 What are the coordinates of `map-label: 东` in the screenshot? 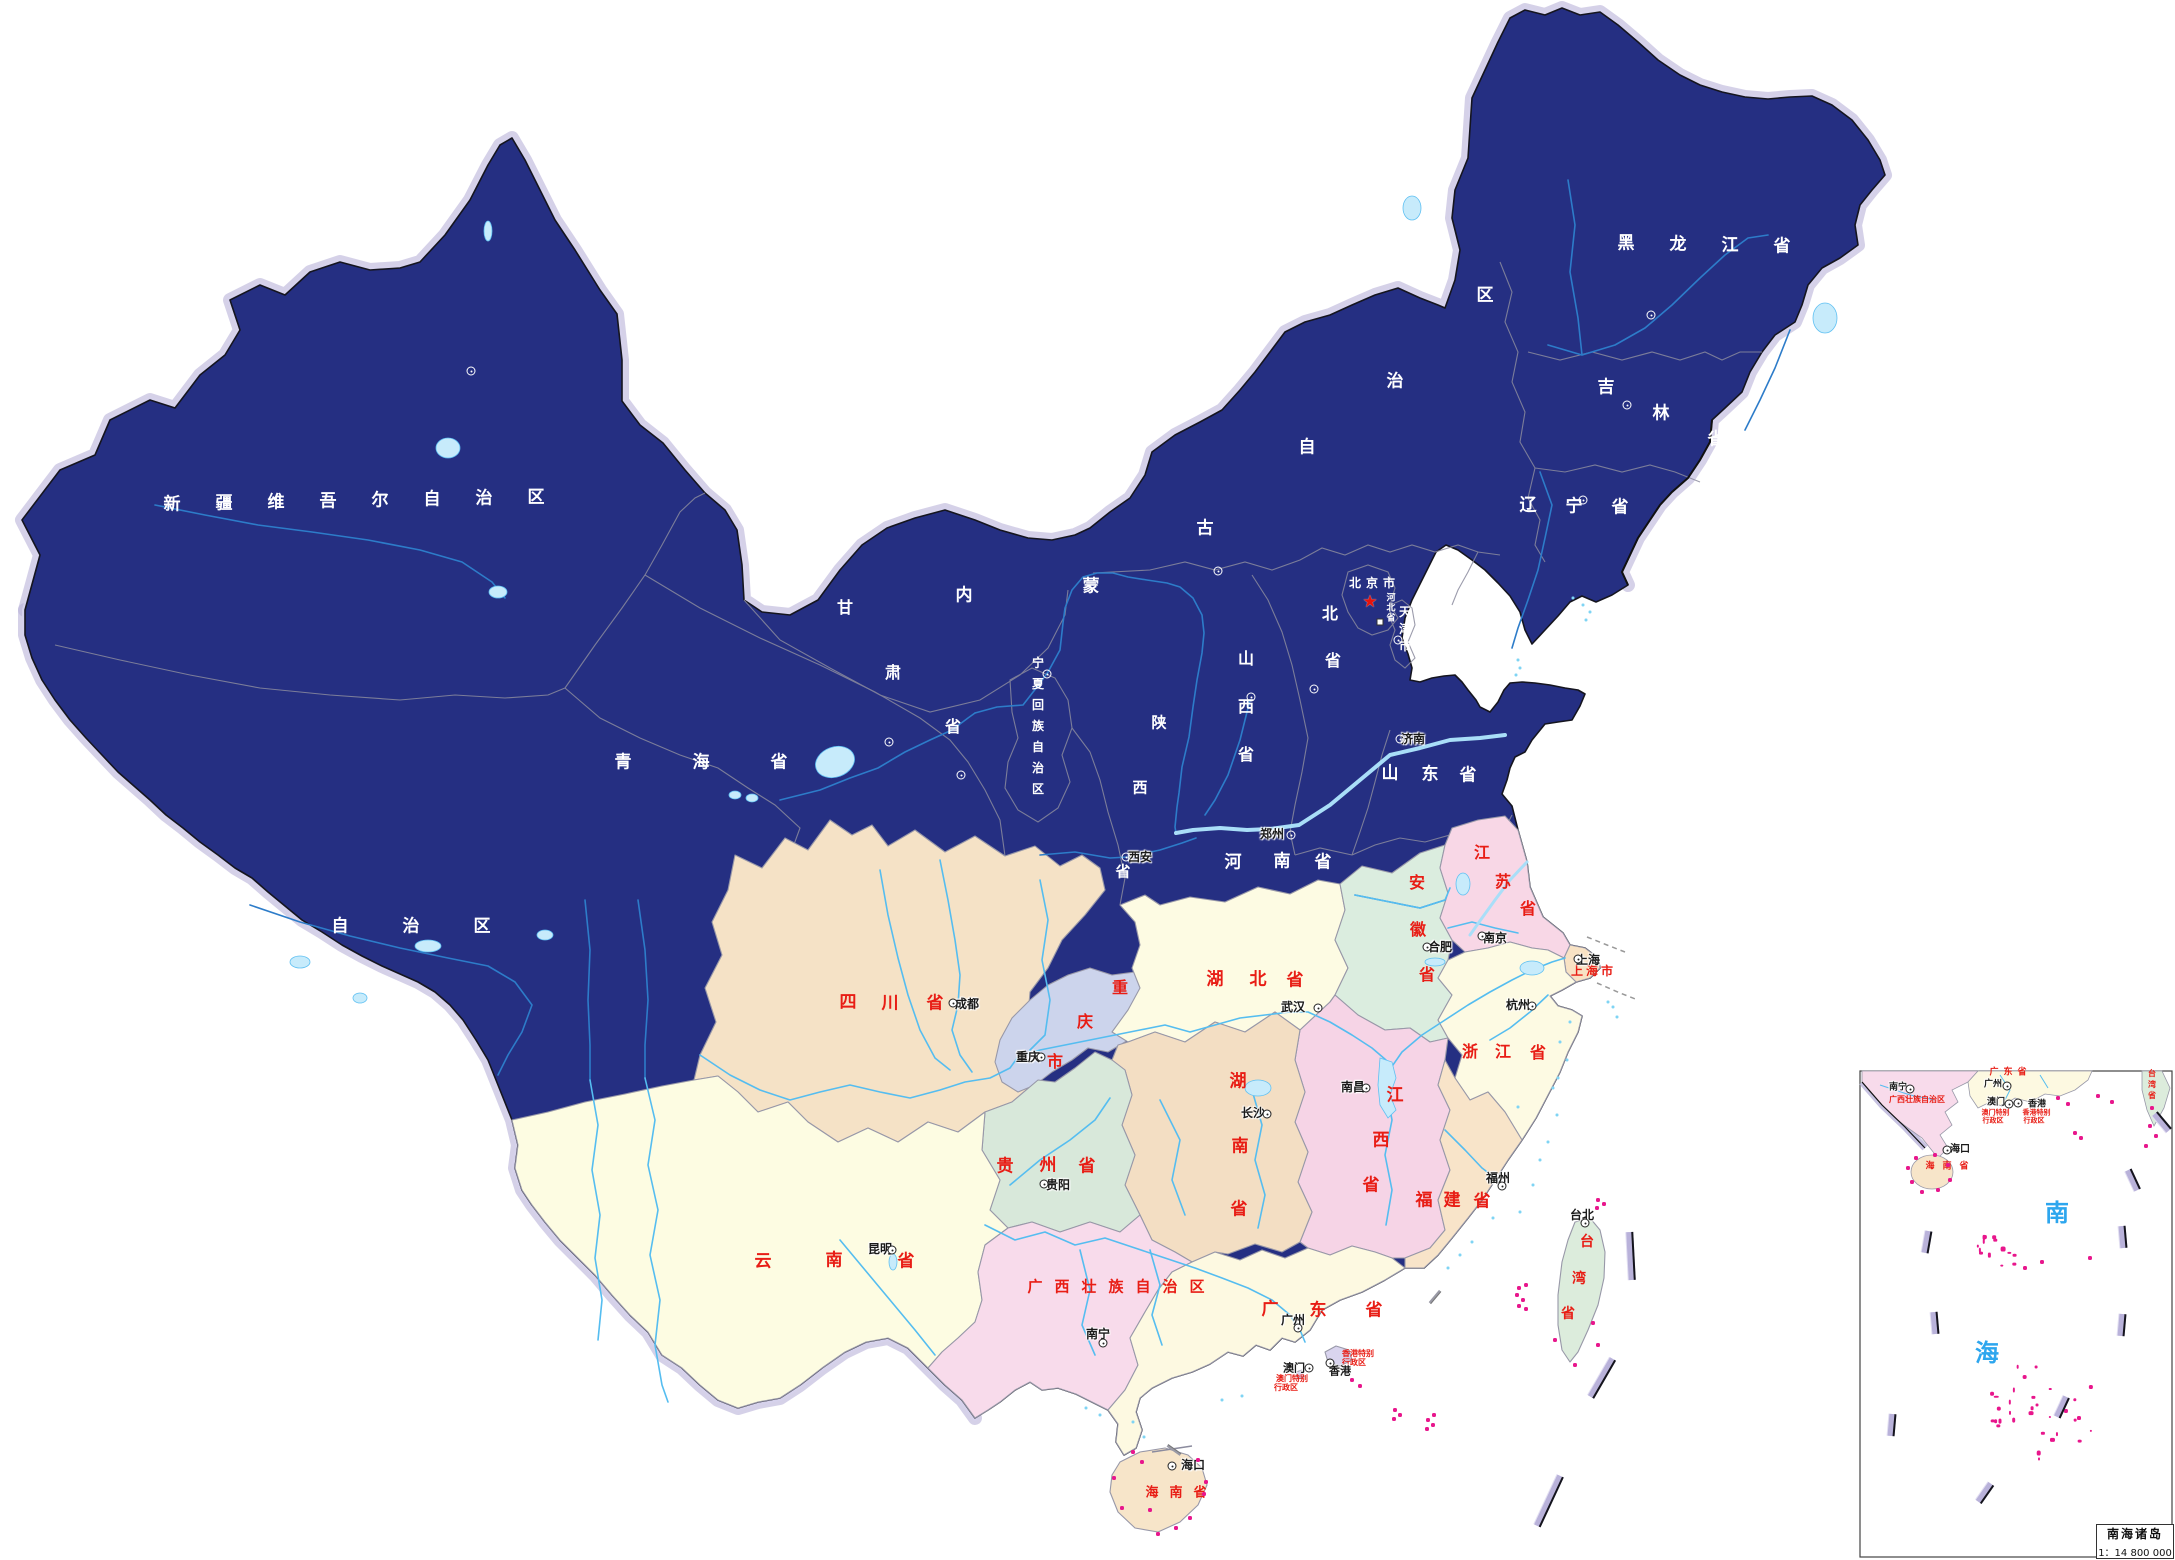 It's located at (1318, 1310).